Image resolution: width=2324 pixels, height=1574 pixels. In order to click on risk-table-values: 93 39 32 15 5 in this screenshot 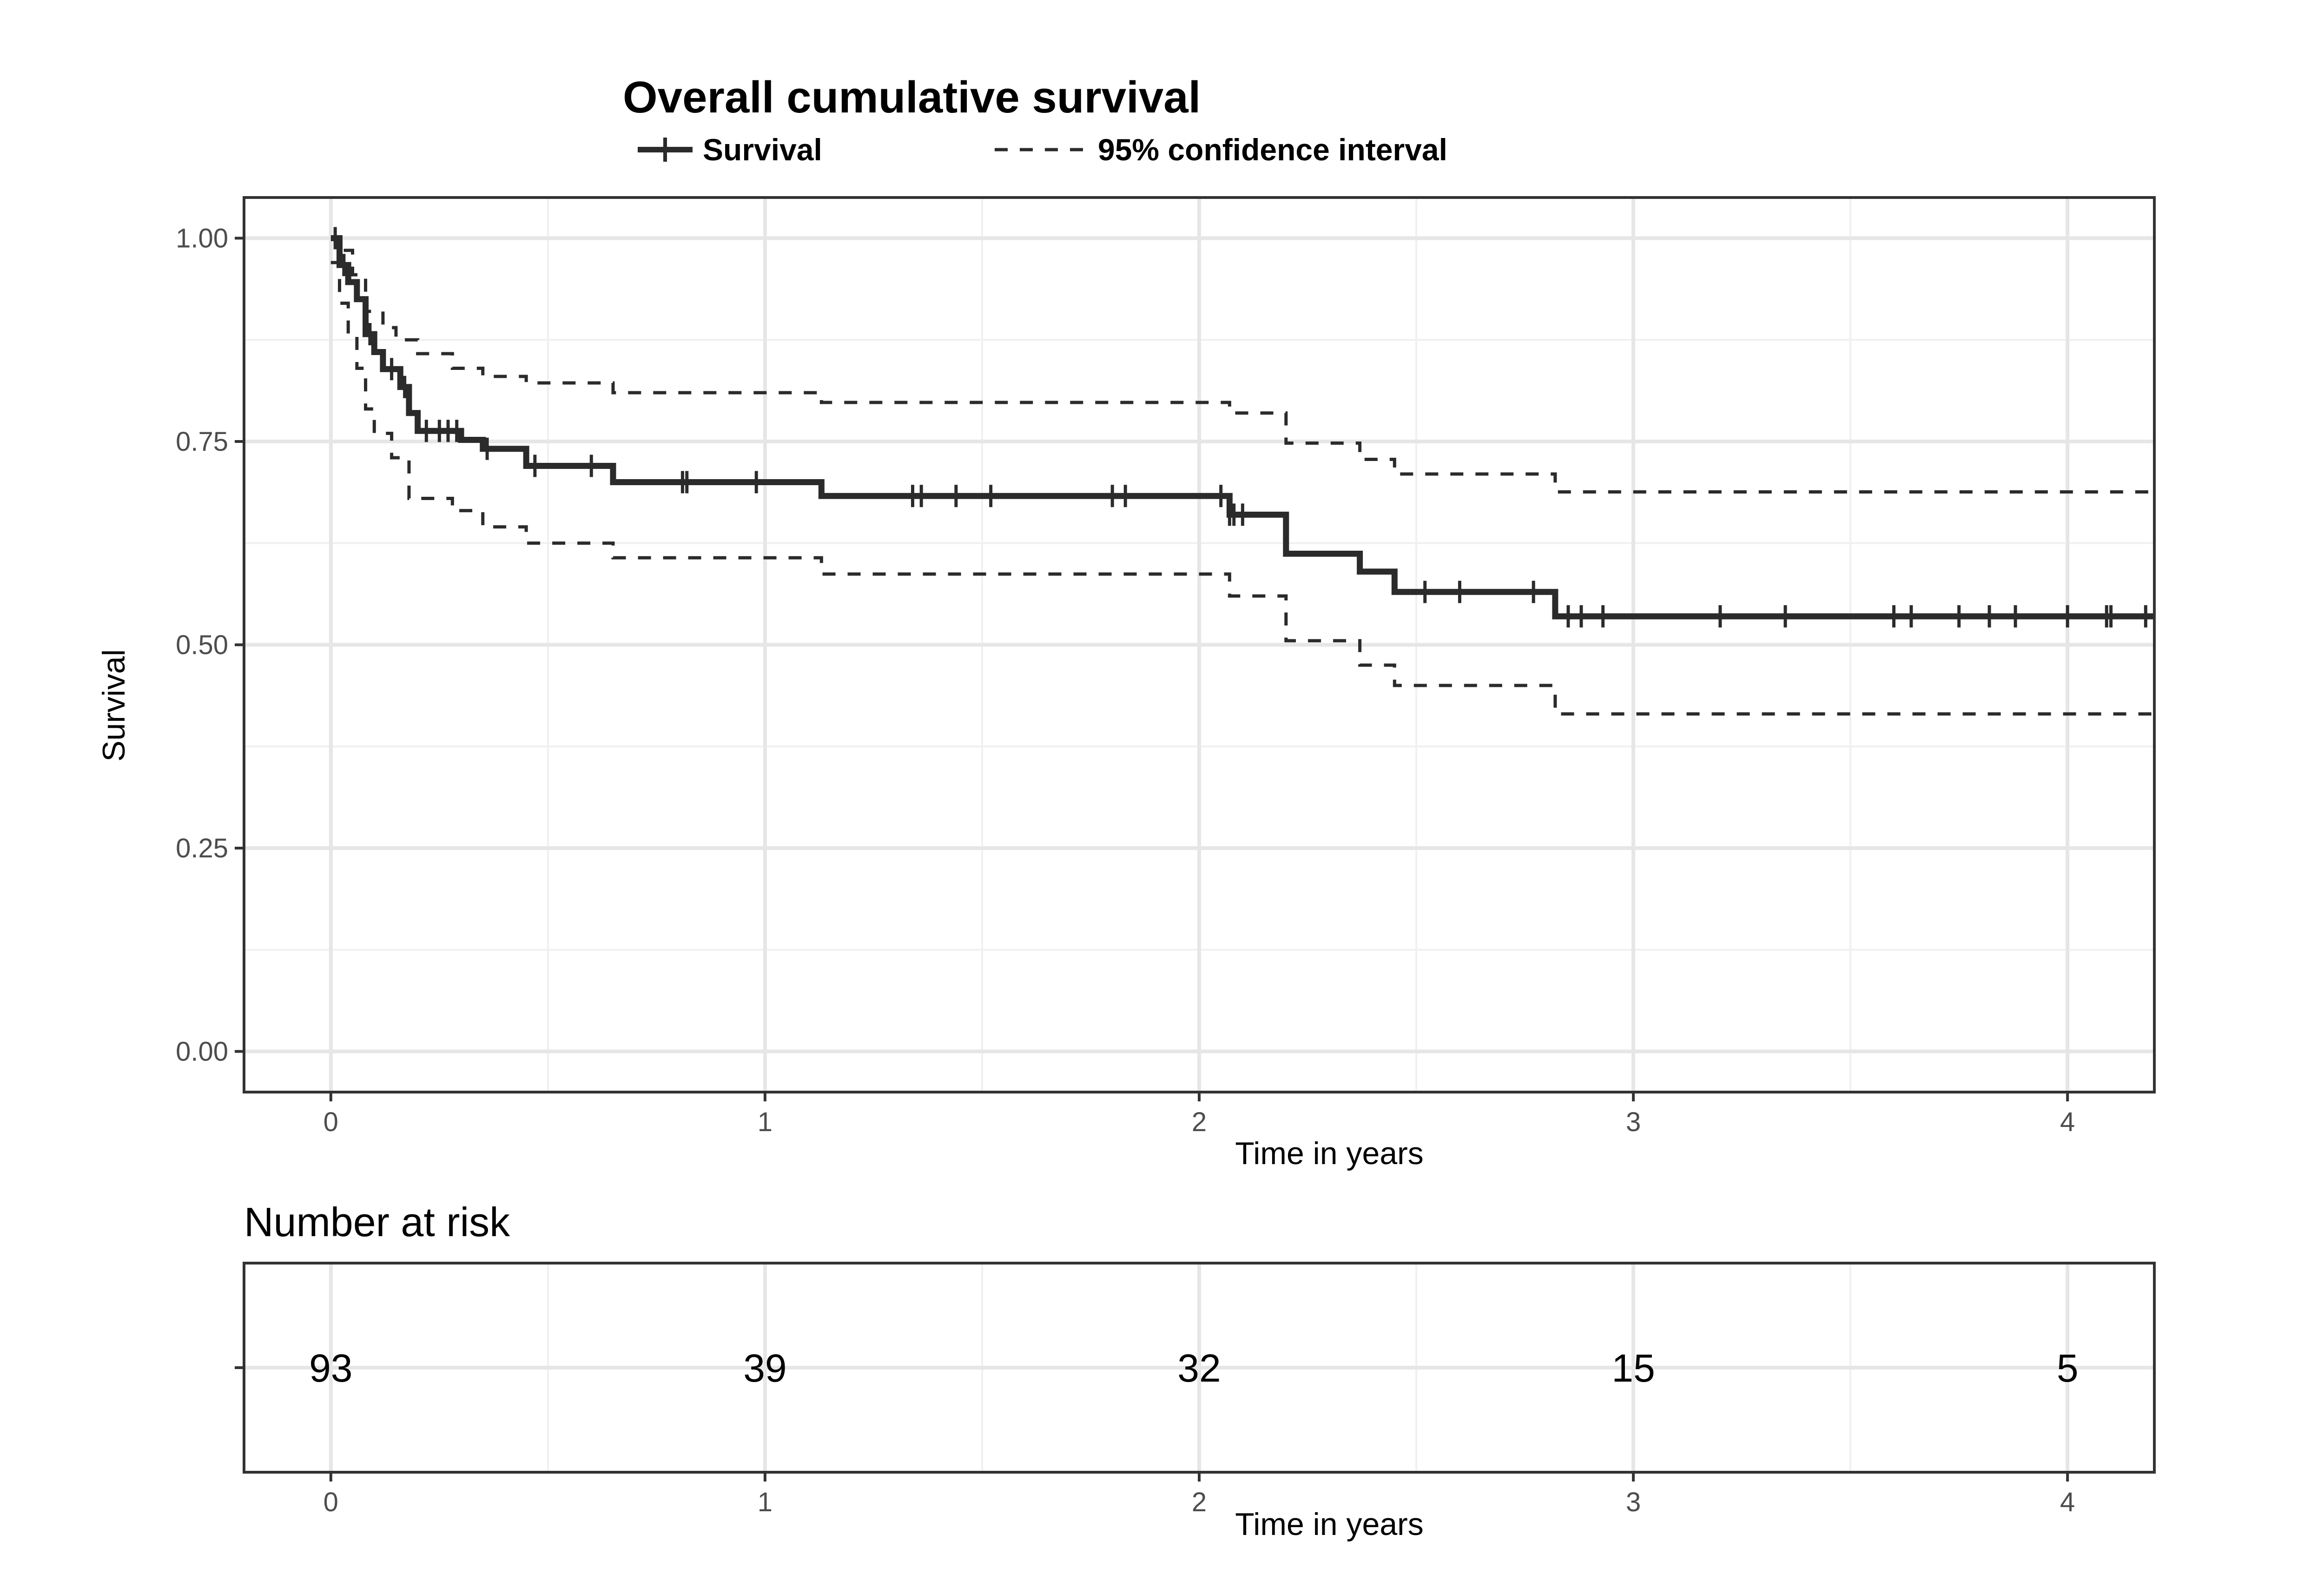, I will do `click(1193, 1368)`.